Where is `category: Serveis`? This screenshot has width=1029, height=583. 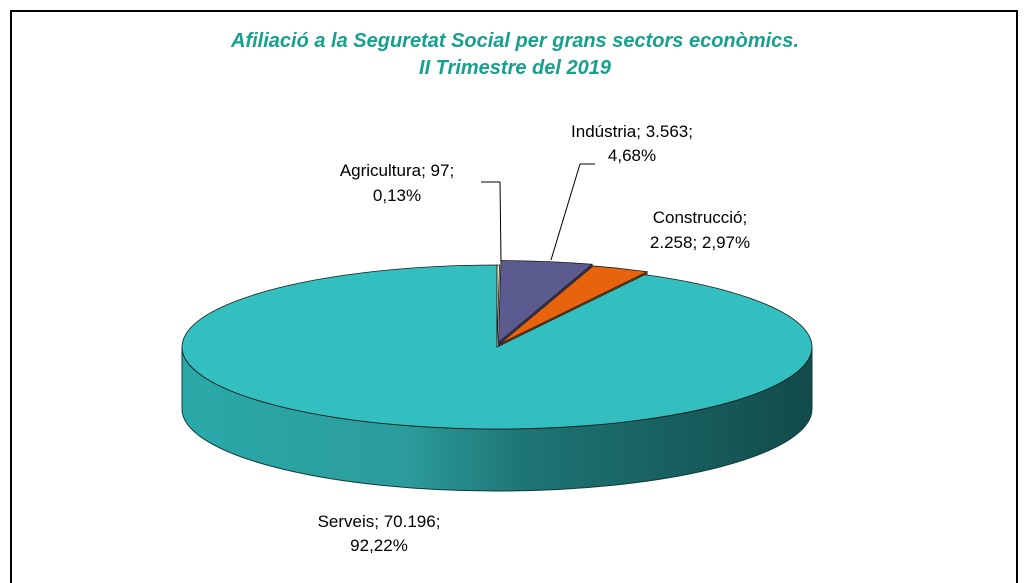 category: Serveis is located at coordinates (346, 521).